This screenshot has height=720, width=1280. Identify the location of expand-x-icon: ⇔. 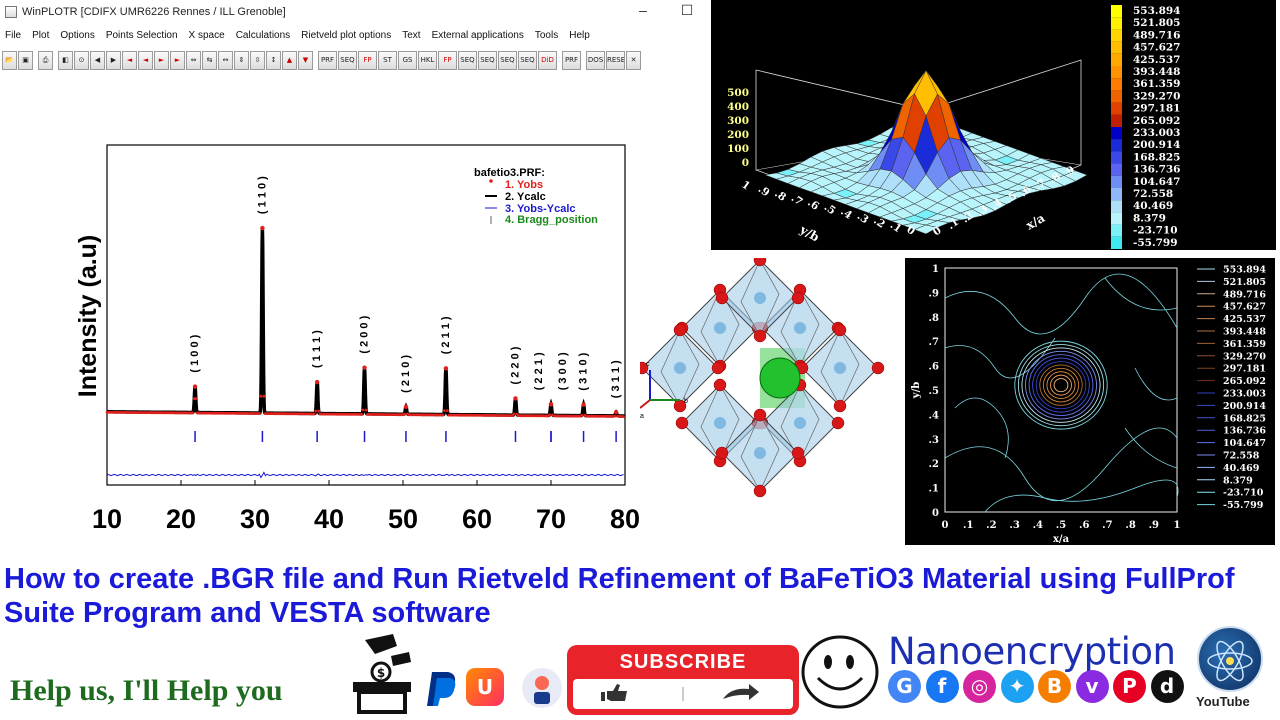
(193, 60).